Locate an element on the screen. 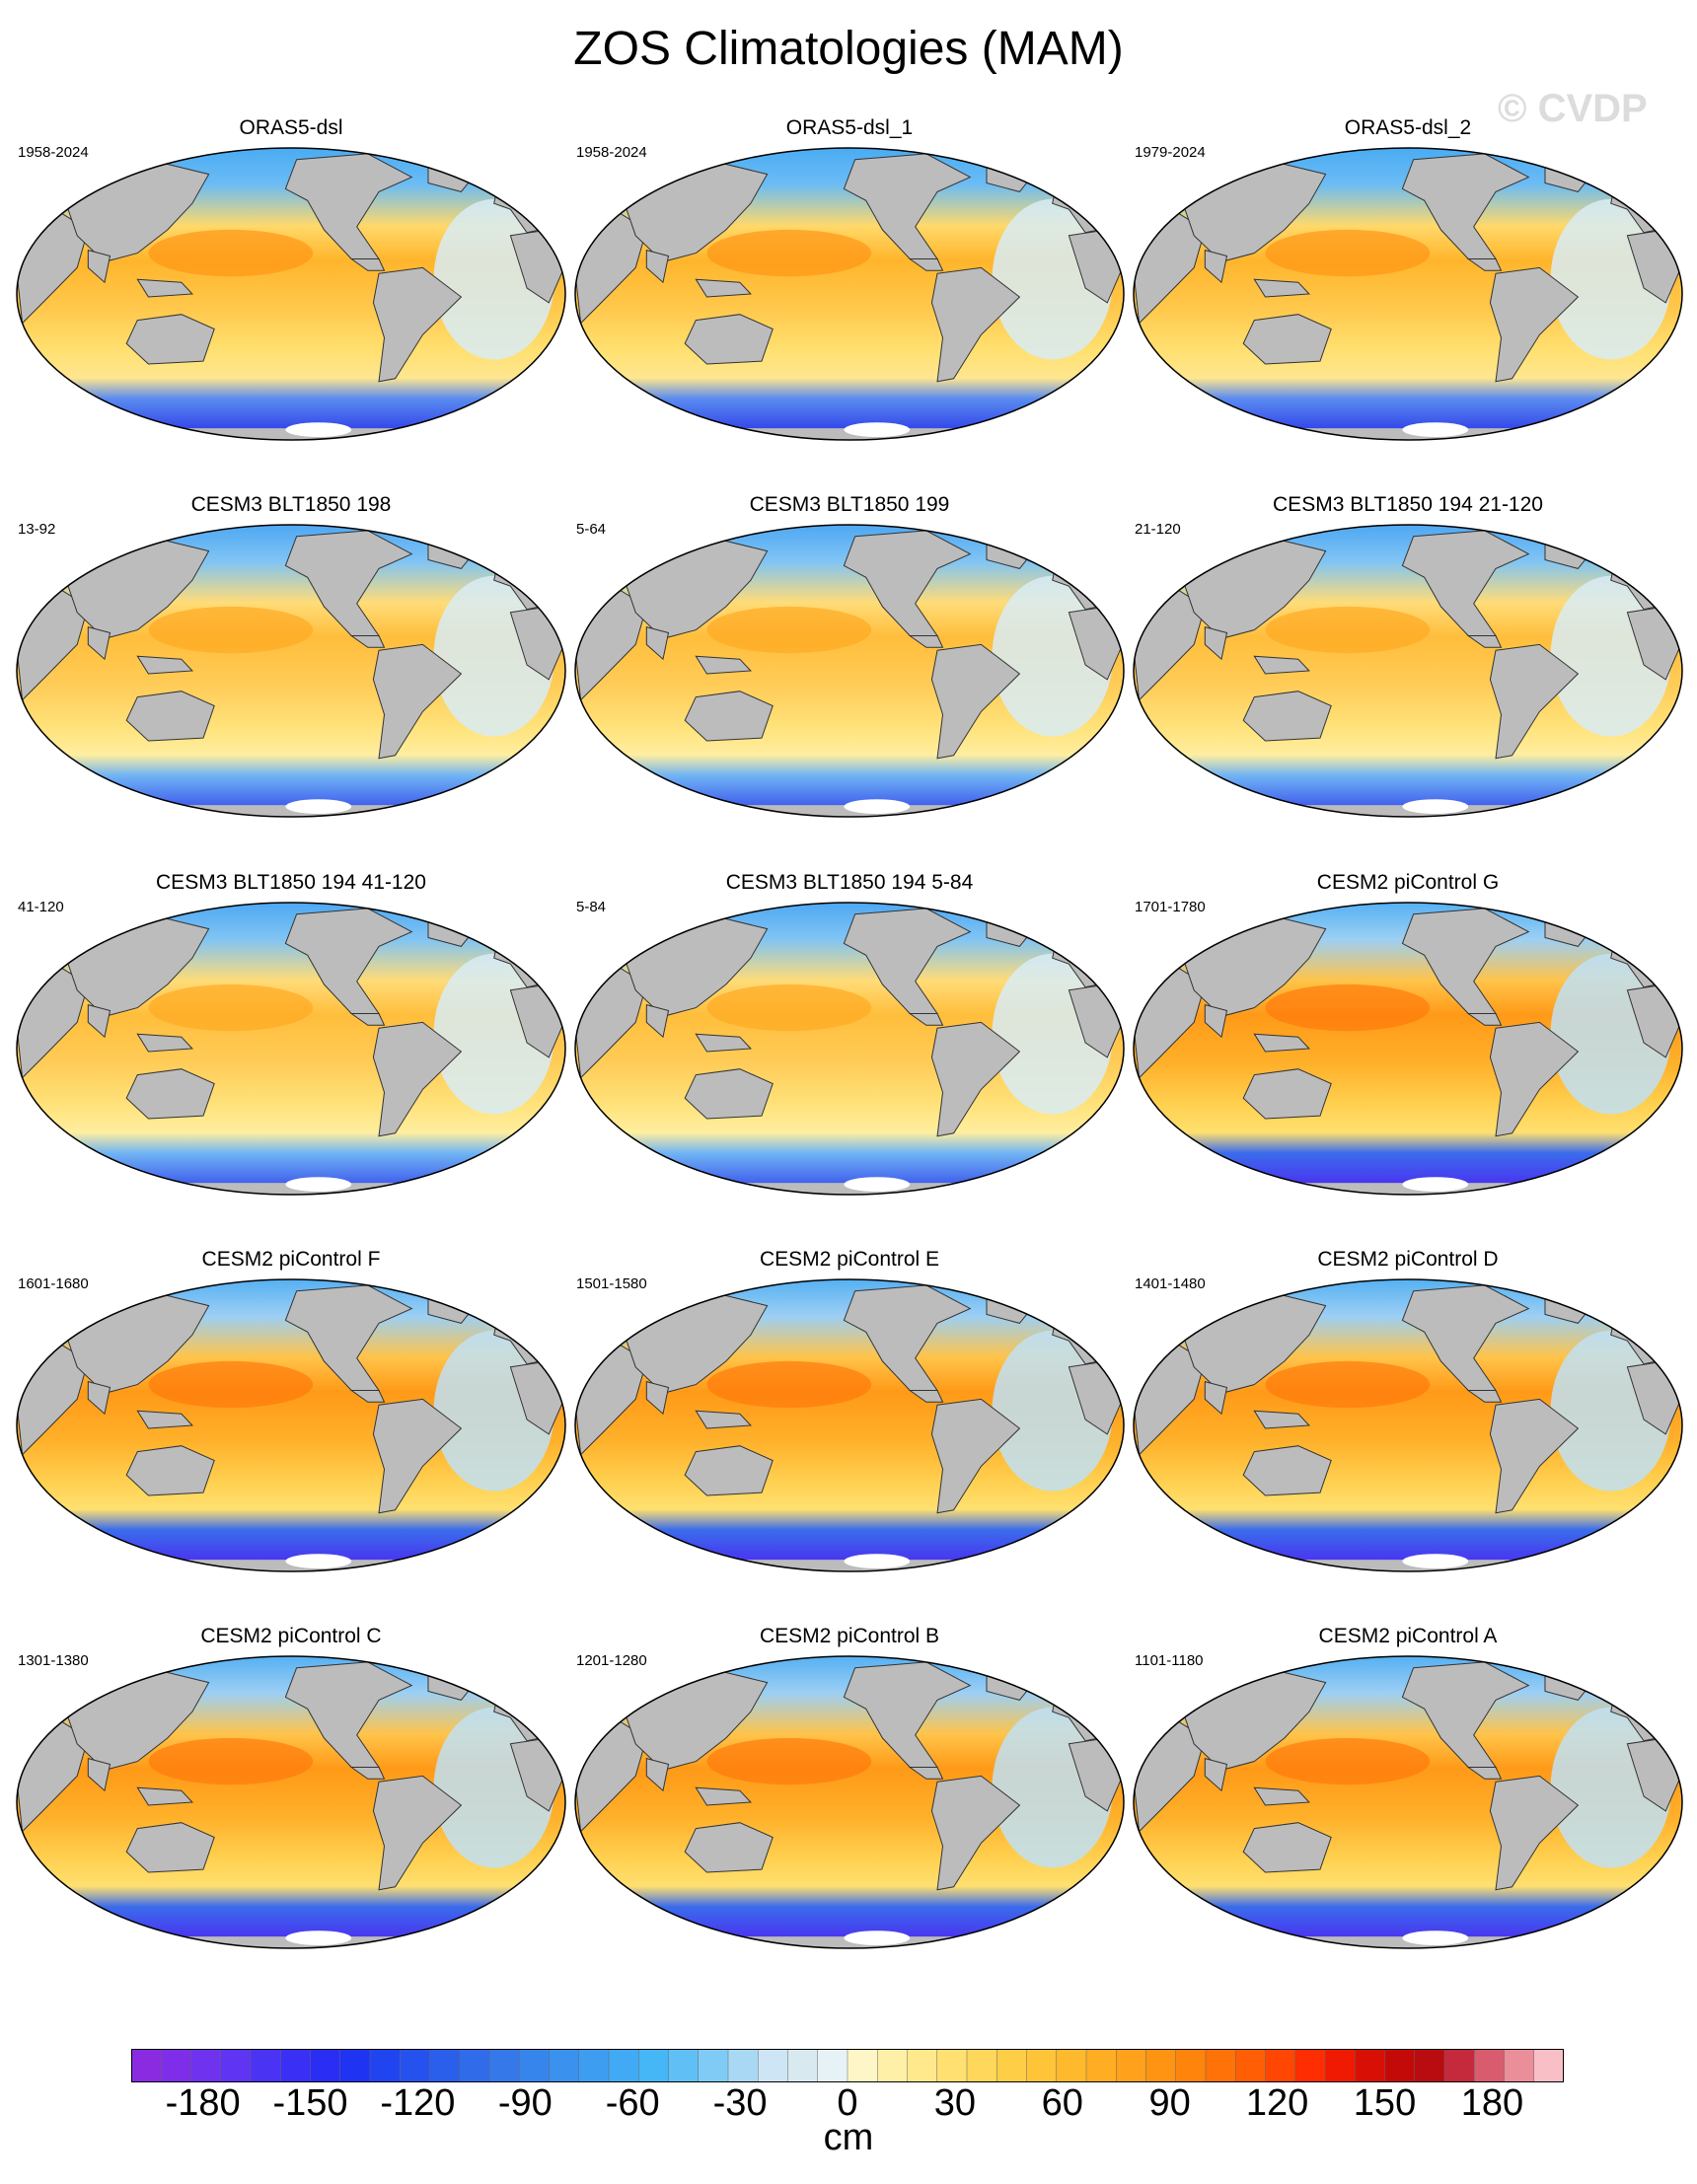 This screenshot has width=1697, height=2184. panel-period: 21-120 is located at coordinates (1158, 529).